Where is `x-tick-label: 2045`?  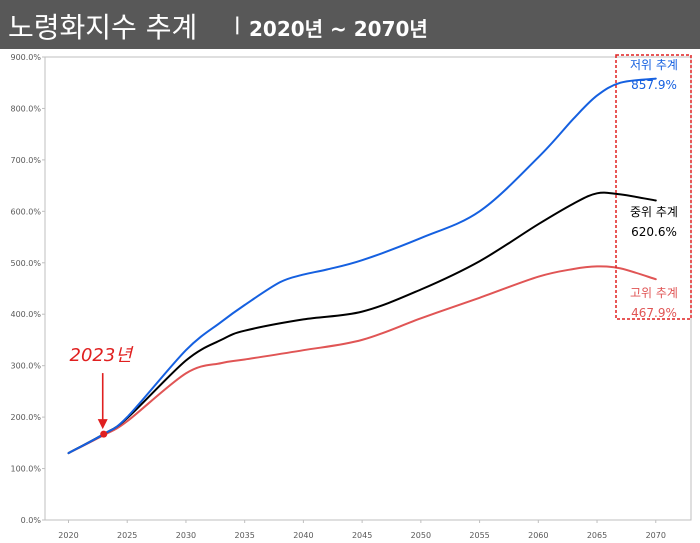 x-tick-label: 2045 is located at coordinates (362, 535).